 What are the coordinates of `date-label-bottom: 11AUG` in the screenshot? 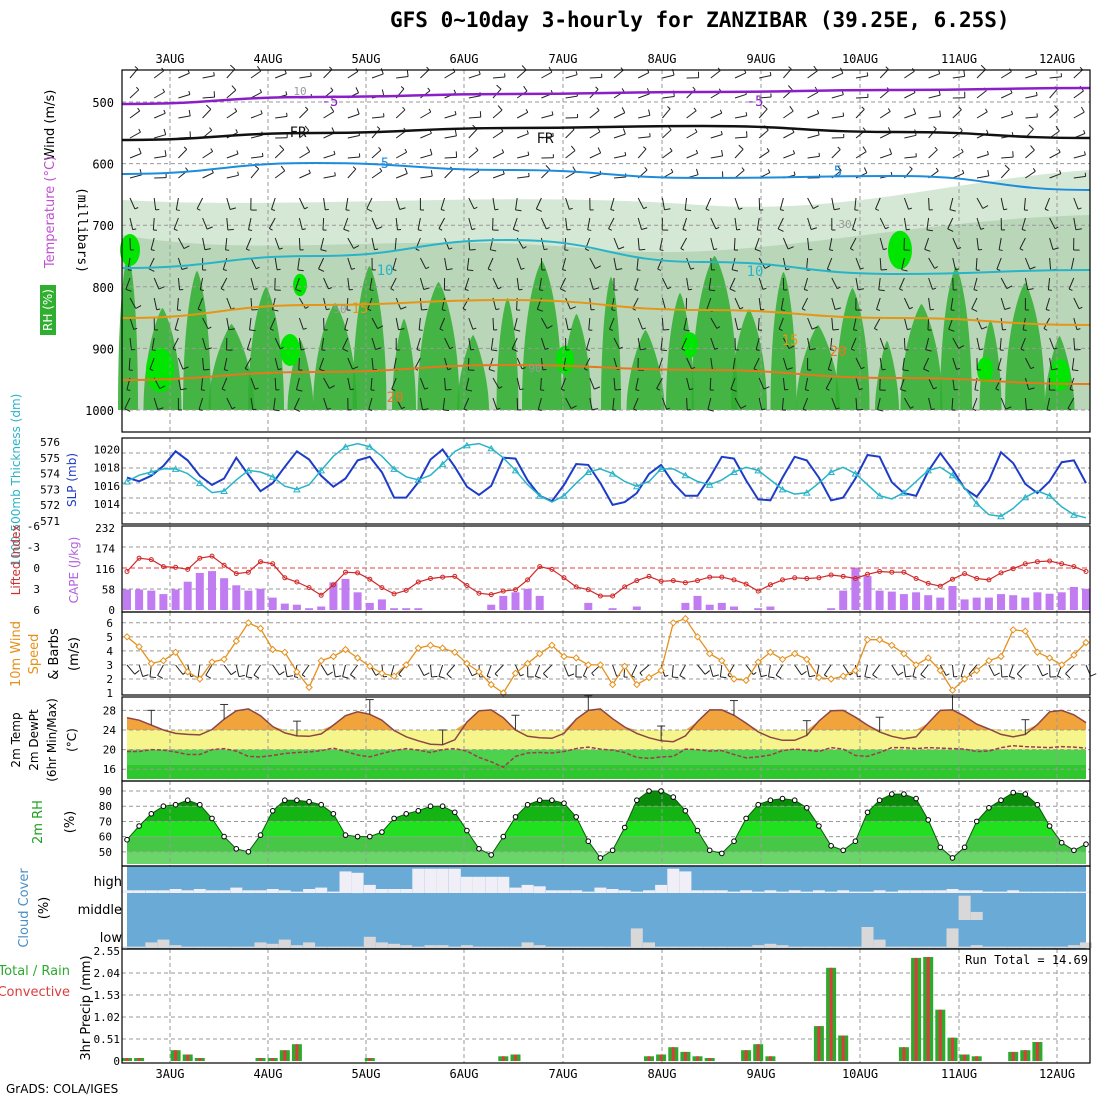 It's located at (959, 1074).